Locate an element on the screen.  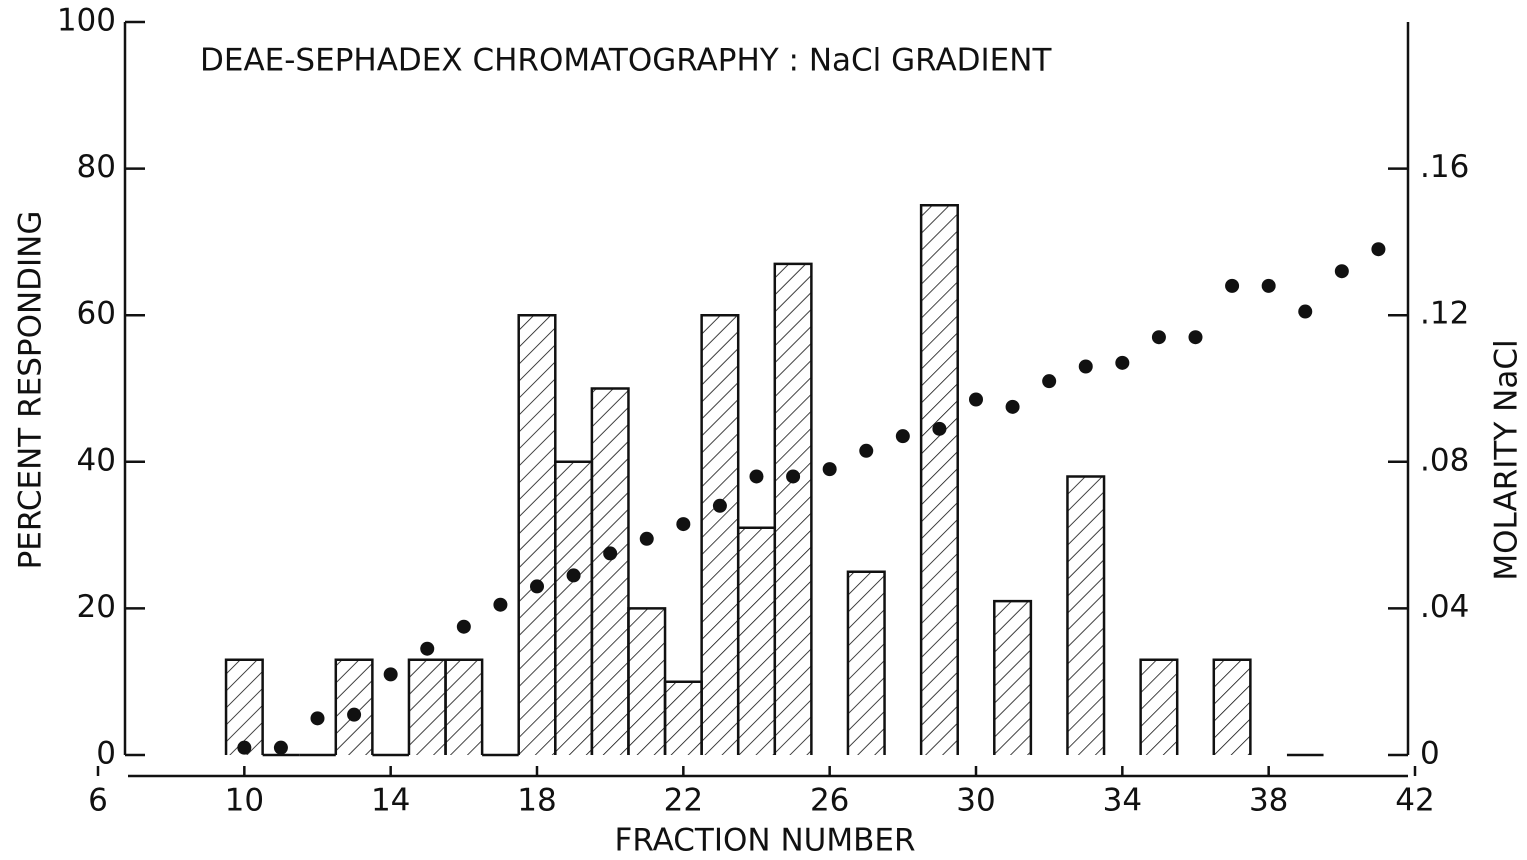
x-tick-label: 18 is located at coordinates (536, 801).